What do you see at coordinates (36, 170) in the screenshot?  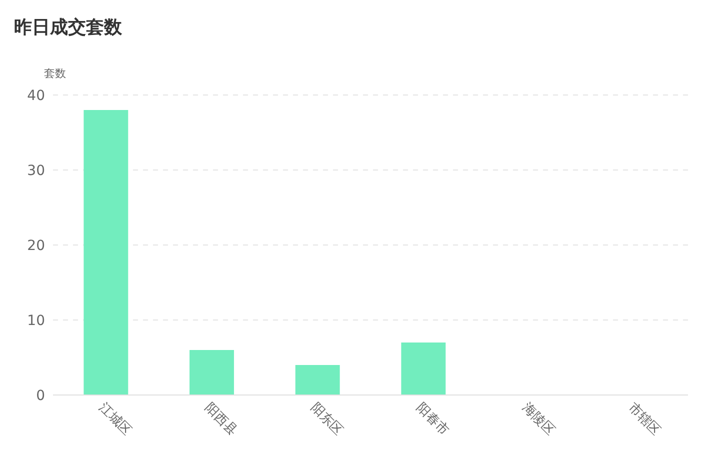 I see `y-tick-label: 30` at bounding box center [36, 170].